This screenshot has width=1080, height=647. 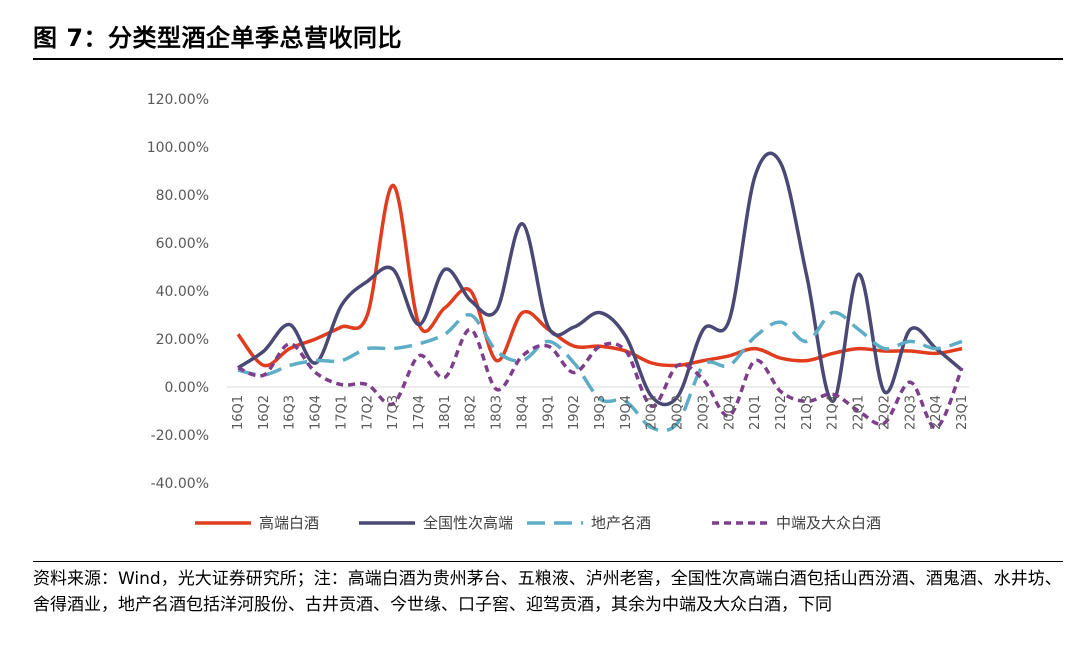 I want to click on x-tick-label: 18Q3, so click(x=497, y=412).